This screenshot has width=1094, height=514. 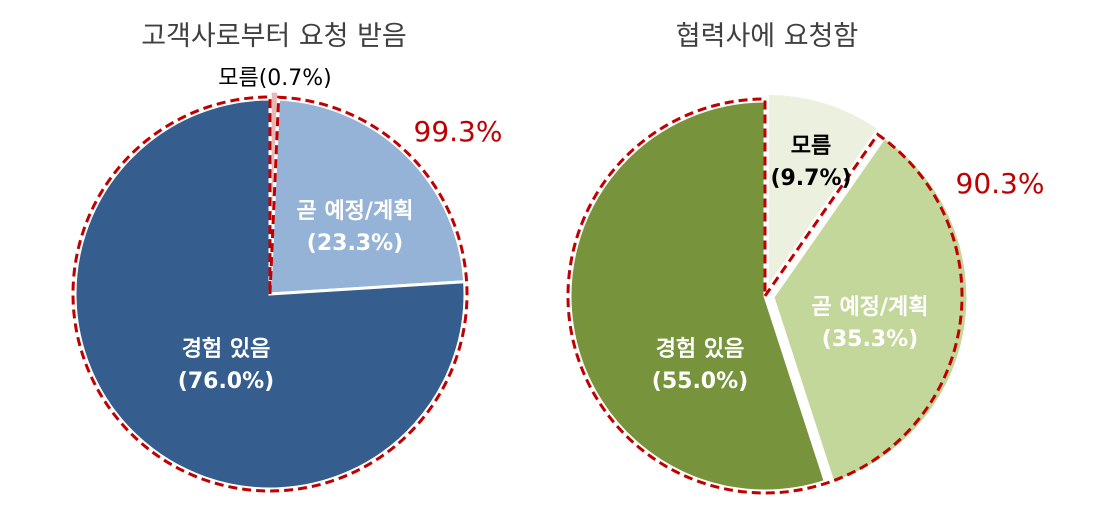 I want to click on slice-percent: (35.3%), so click(x=870, y=339).